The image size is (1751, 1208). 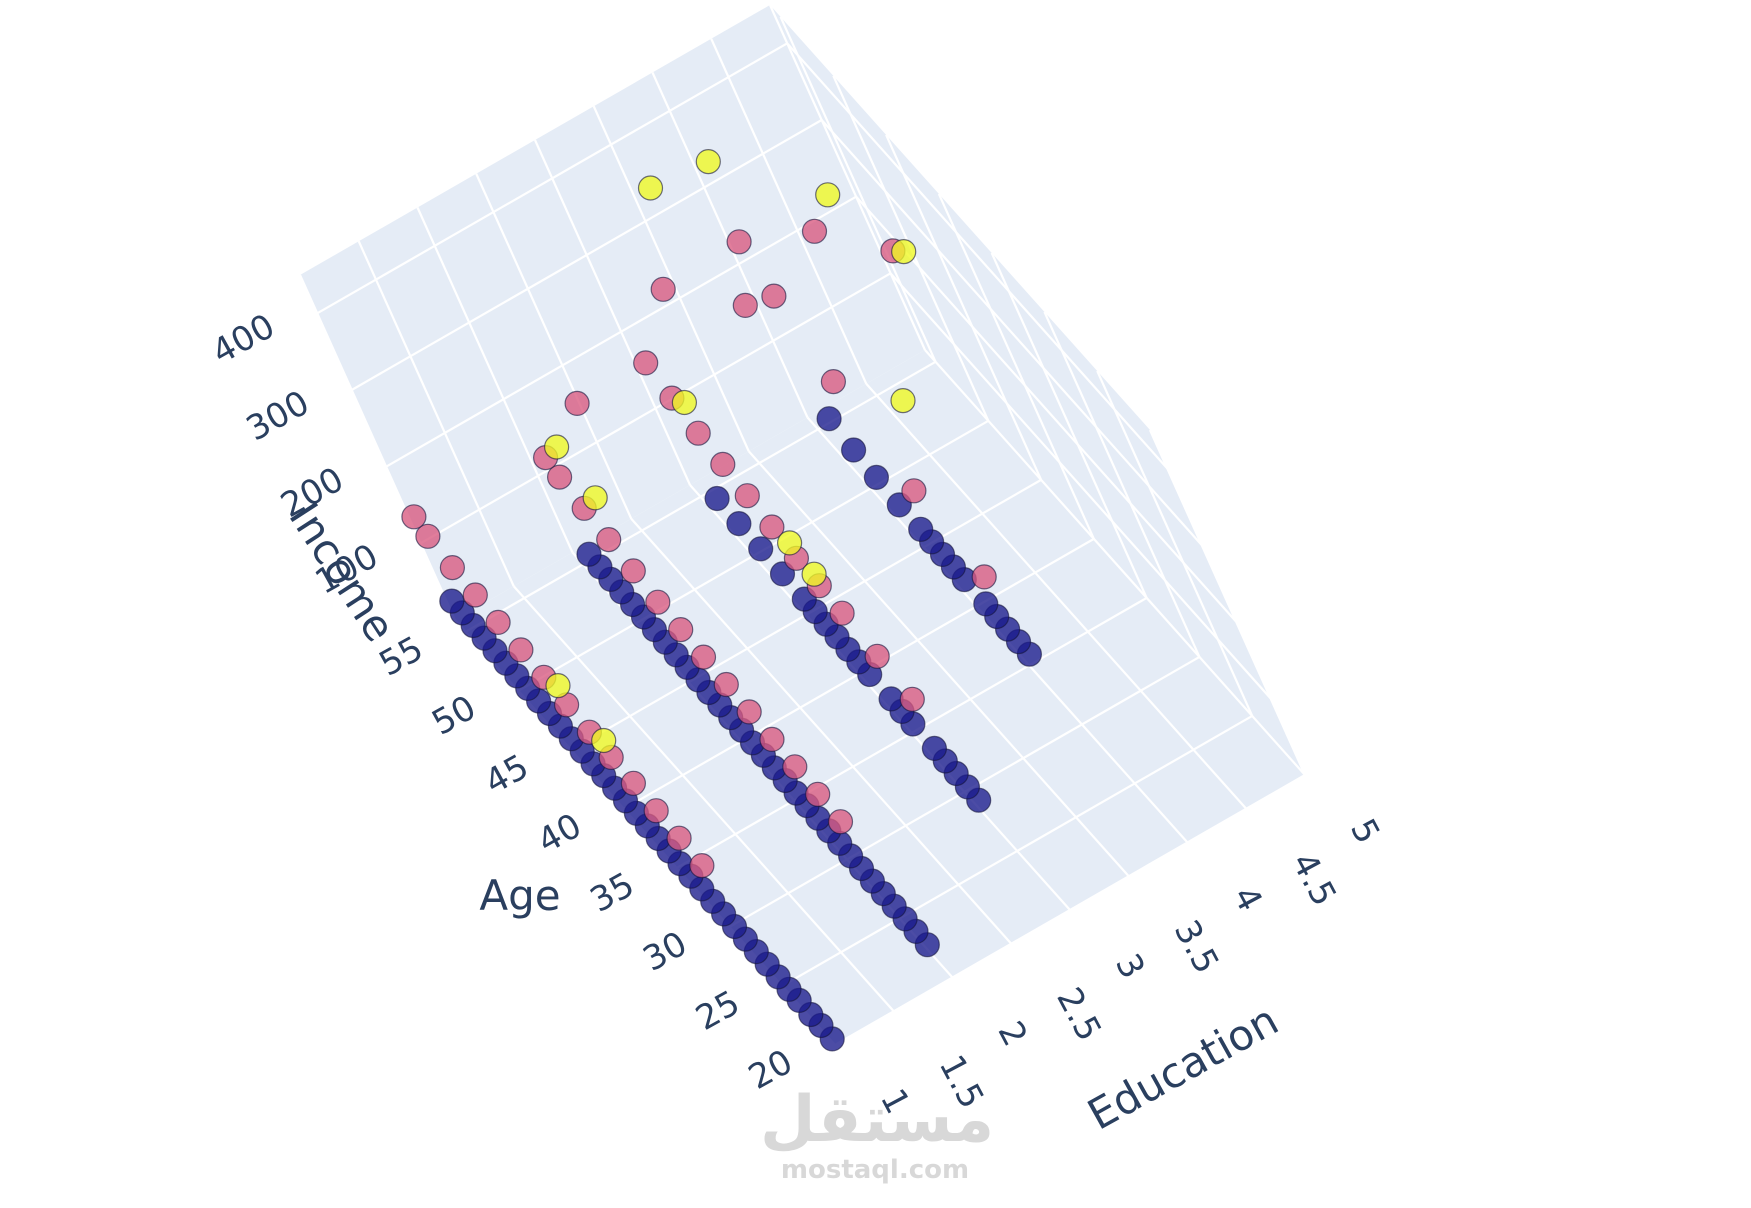 What do you see at coordinates (877, 1120) in the screenshot?
I see `watermark-arabic-logo: مستقل` at bounding box center [877, 1120].